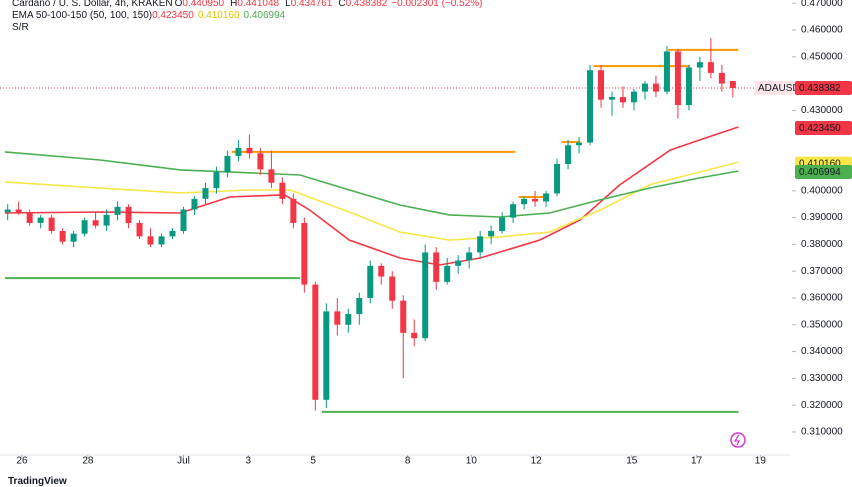  I want to click on event-icon, so click(738, 440).